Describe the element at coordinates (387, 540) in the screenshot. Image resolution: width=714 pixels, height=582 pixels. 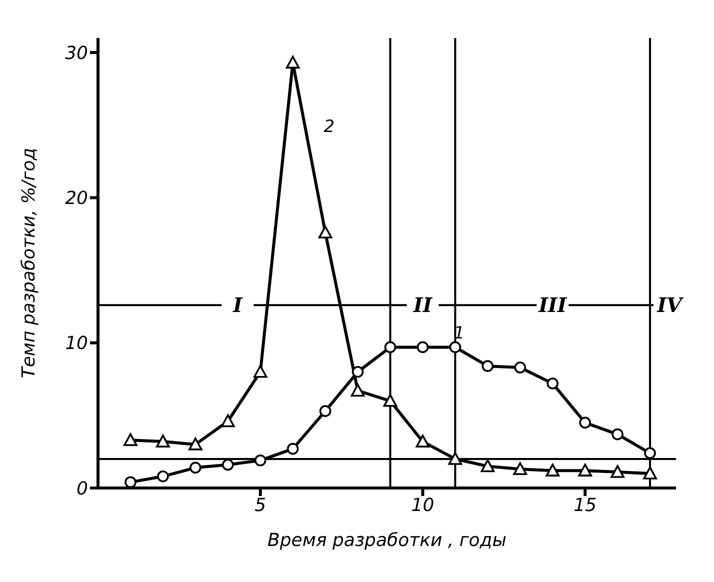
I see `x-axis-title: Время разработки , годы` at that location.